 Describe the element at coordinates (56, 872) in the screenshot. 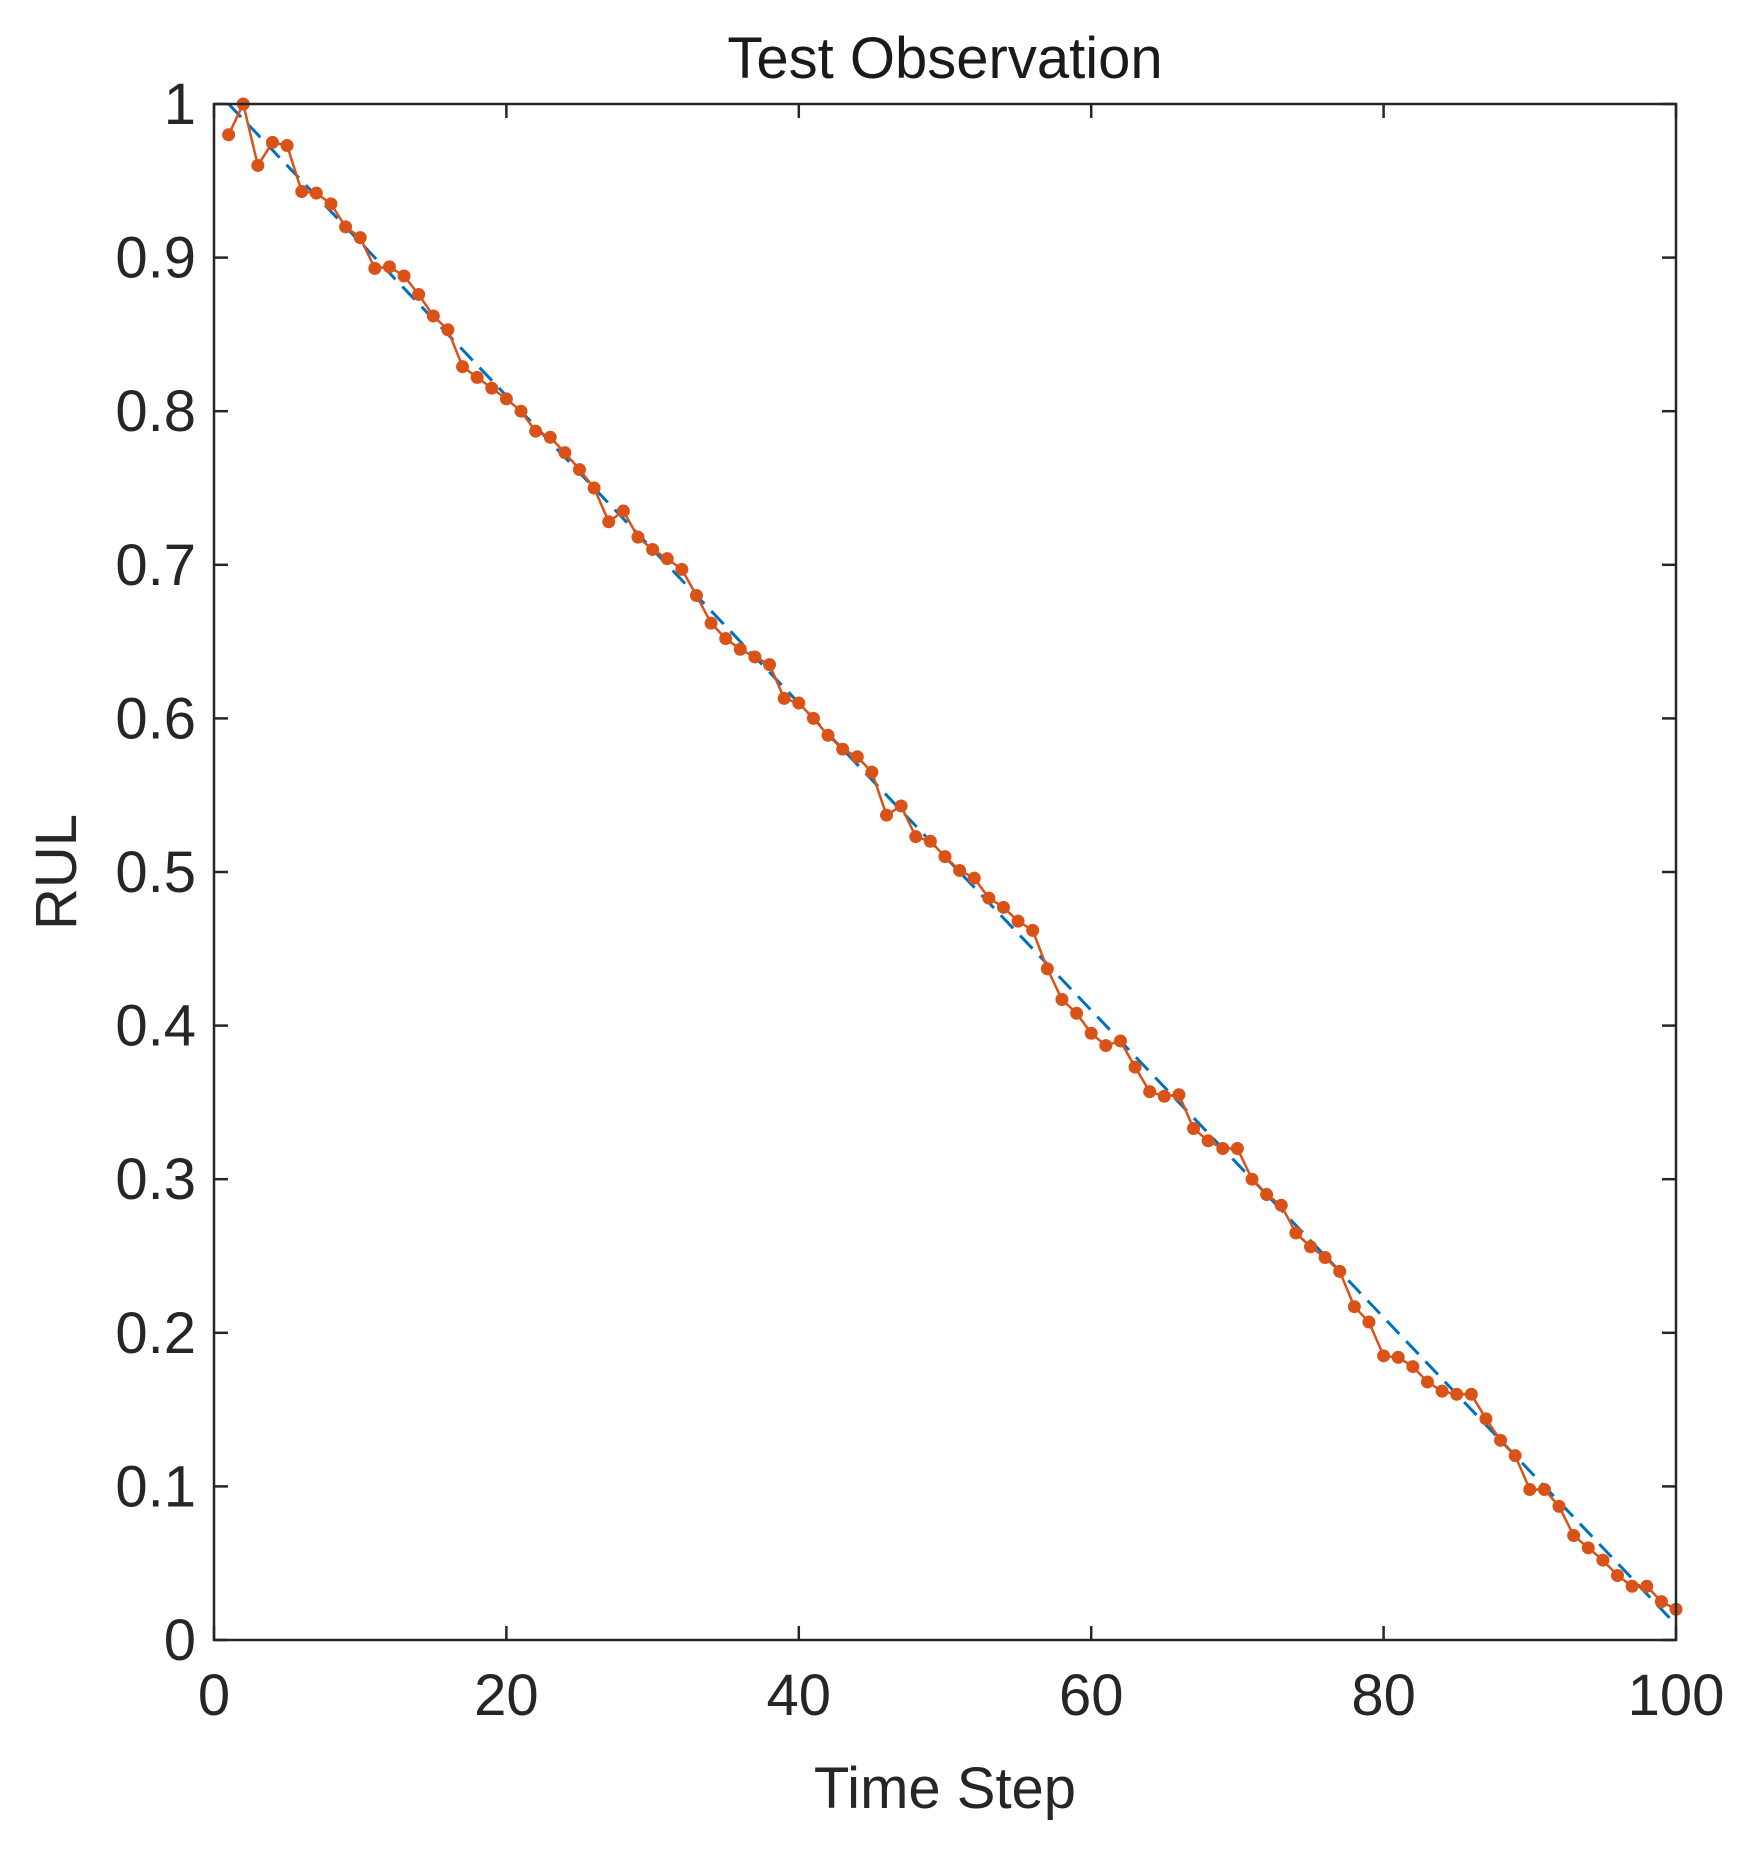

I see `y-axis-title: RUL` at that location.